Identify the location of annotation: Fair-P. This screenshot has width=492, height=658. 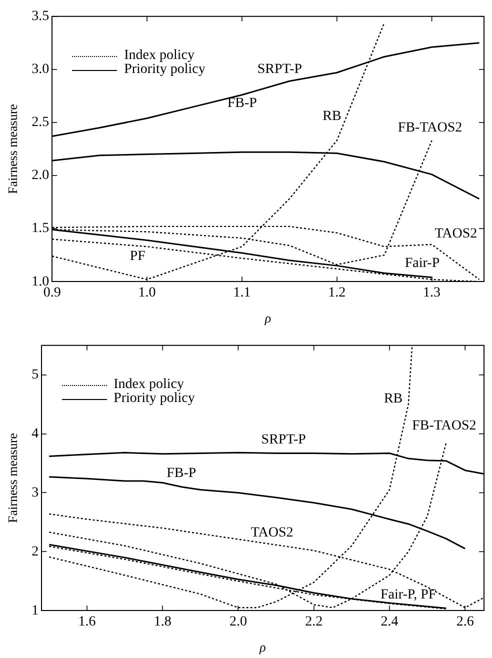
(422, 264).